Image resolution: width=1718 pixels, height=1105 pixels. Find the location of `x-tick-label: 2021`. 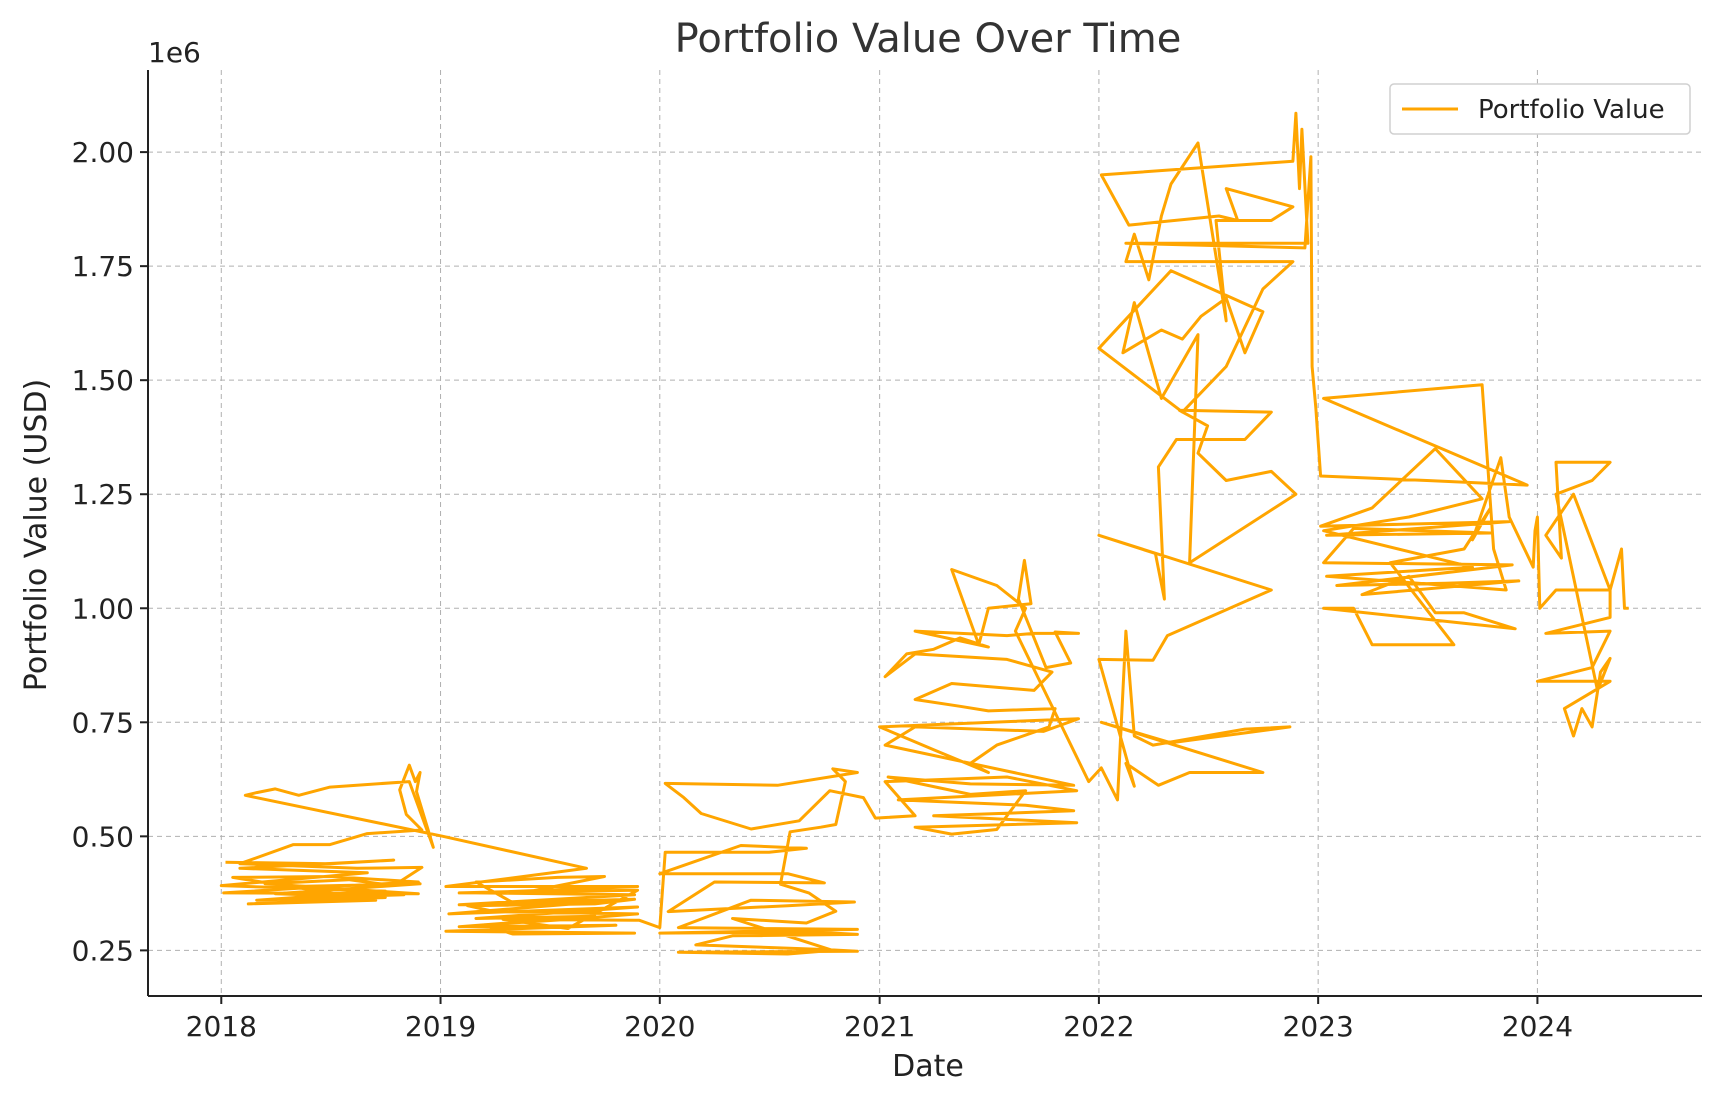

x-tick-label: 2021 is located at coordinates (879, 1026).